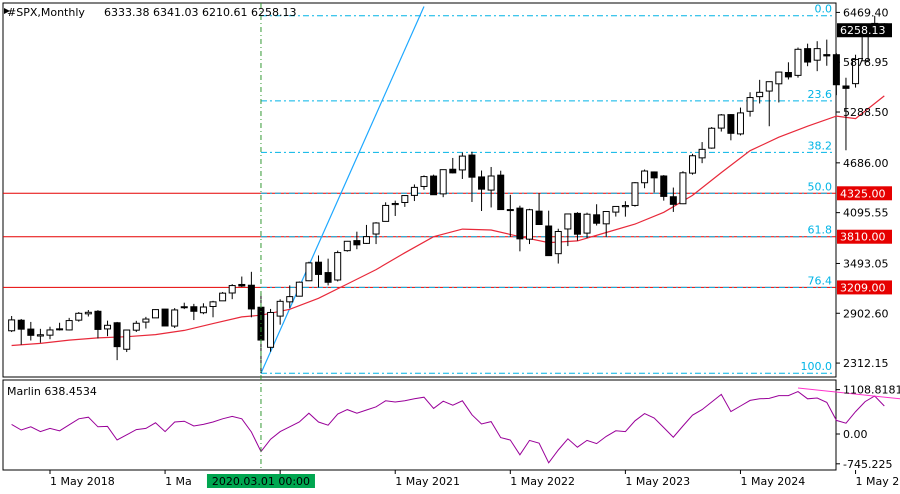 This screenshot has width=900, height=494. Describe the element at coordinates (855, 434) in the screenshot. I see `oscillator-axis-label: 0.00` at that location.